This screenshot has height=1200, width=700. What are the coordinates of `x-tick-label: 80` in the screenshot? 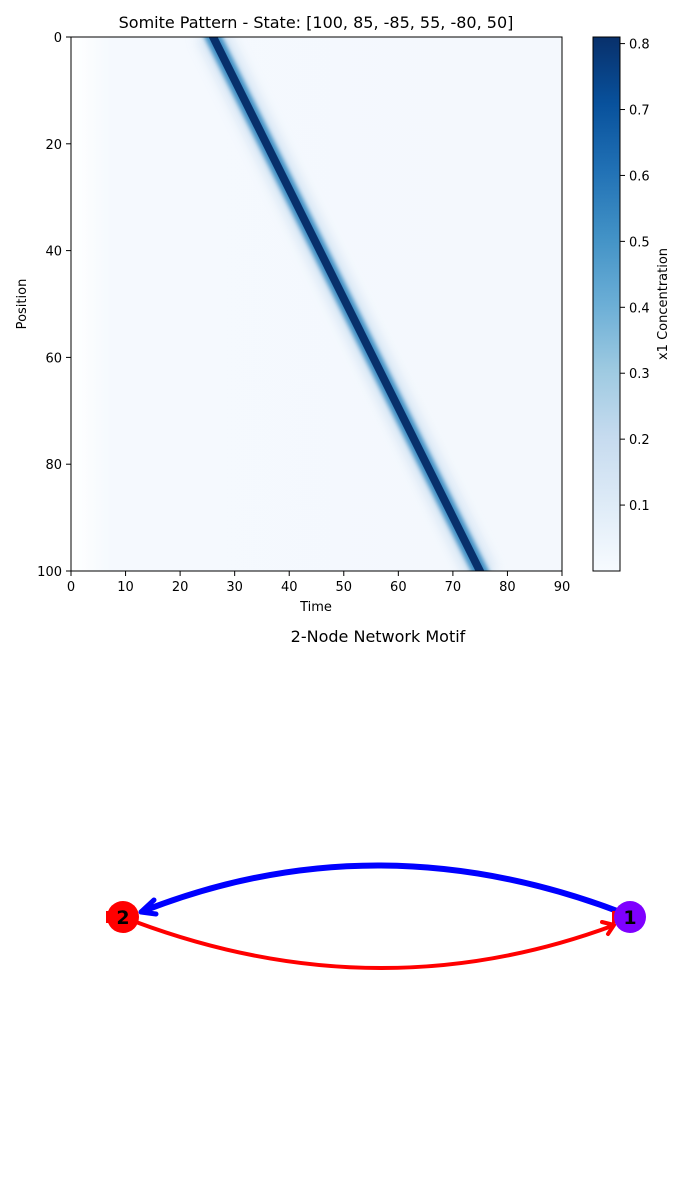 It's located at (507, 587).